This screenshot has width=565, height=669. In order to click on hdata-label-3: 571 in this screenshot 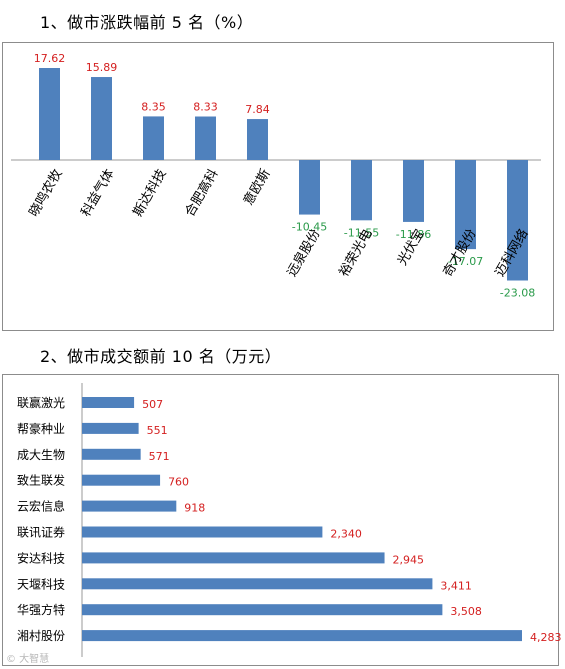, I will do `click(159, 456)`.